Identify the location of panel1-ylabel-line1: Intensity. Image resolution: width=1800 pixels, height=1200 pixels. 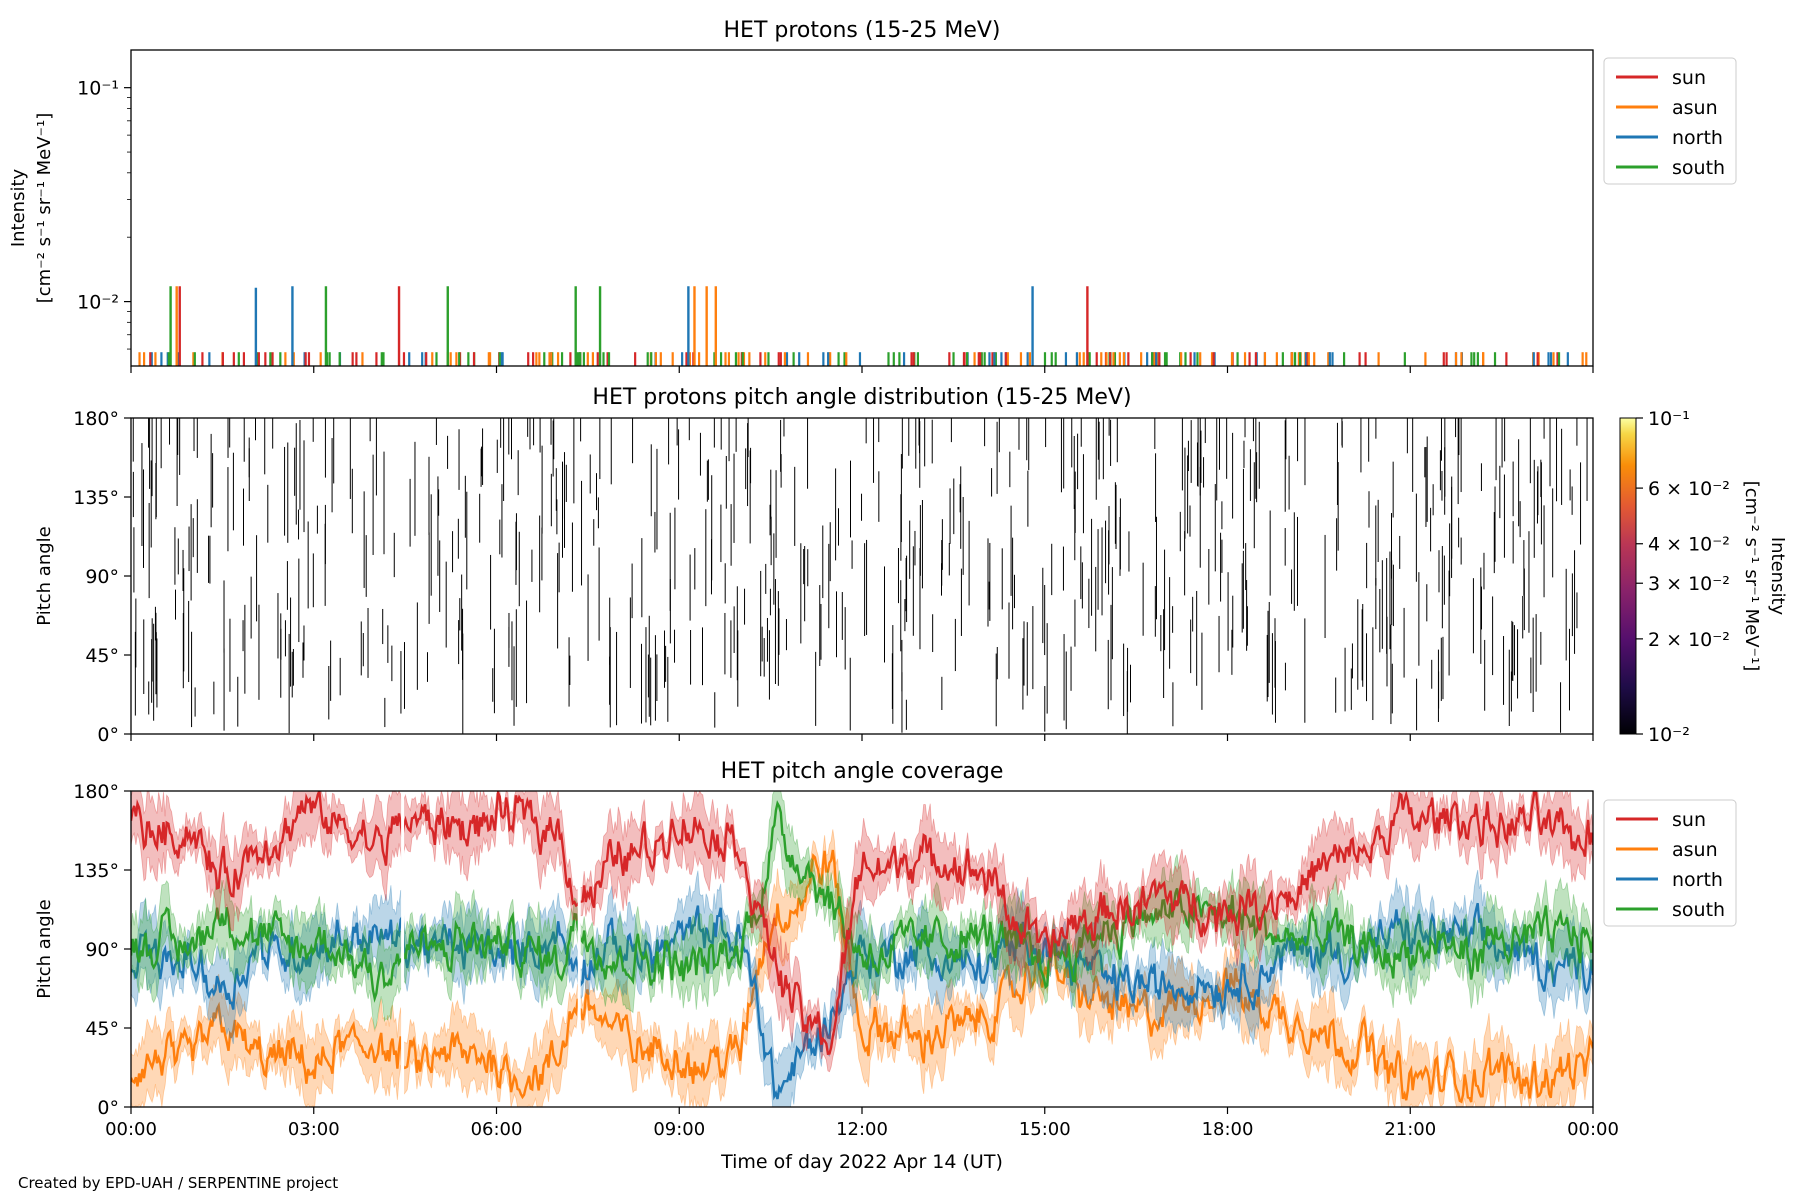
(18, 207).